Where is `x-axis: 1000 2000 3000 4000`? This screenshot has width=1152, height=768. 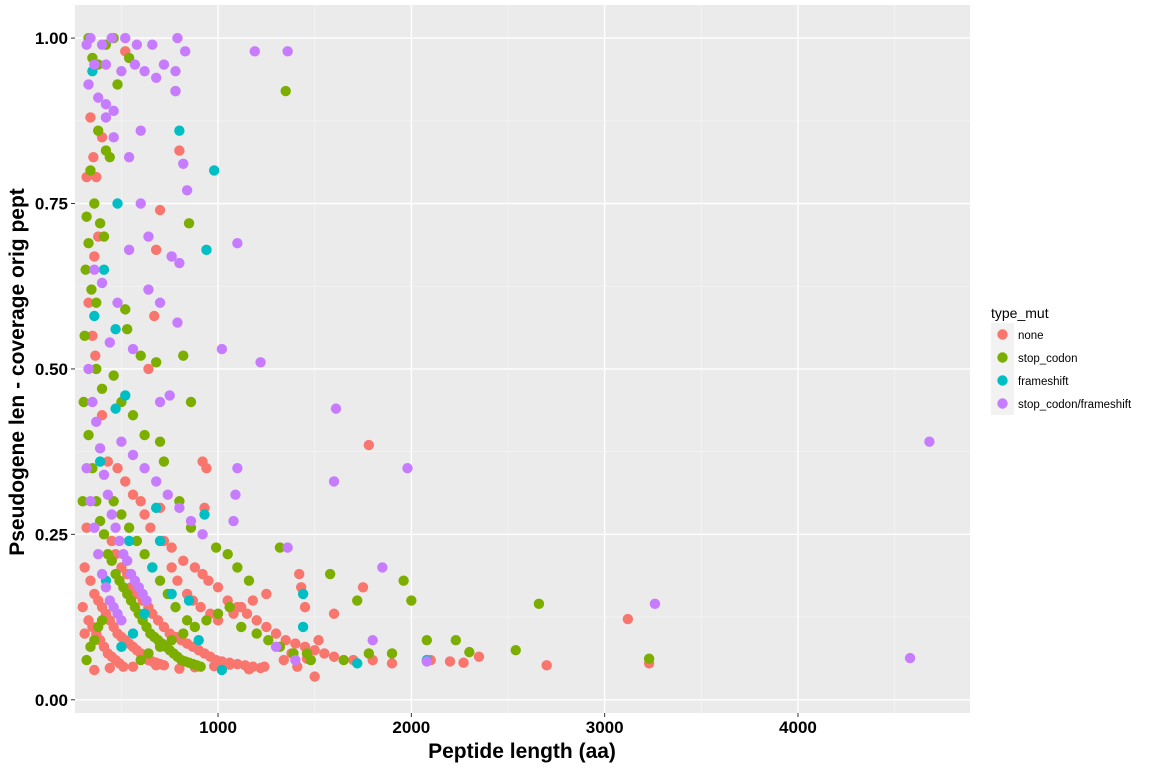
x-axis: 1000 2000 3000 4000 is located at coordinates (508, 725).